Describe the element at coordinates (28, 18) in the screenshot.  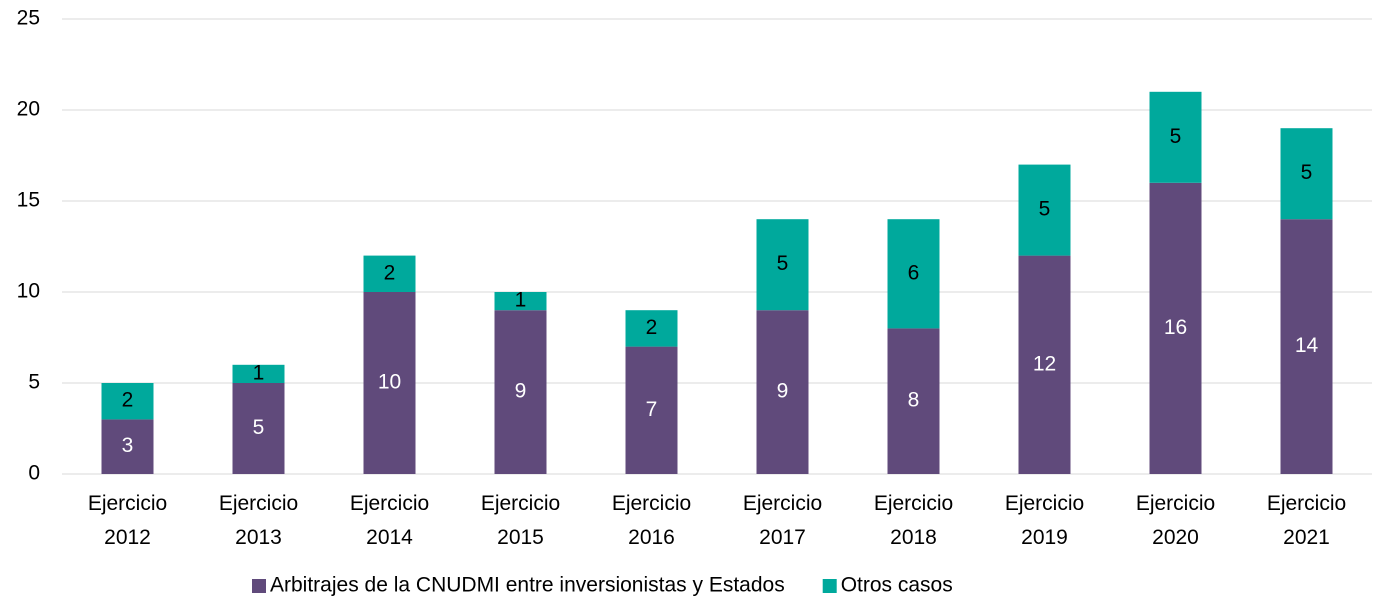
I see `y-tick-label: 25` at that location.